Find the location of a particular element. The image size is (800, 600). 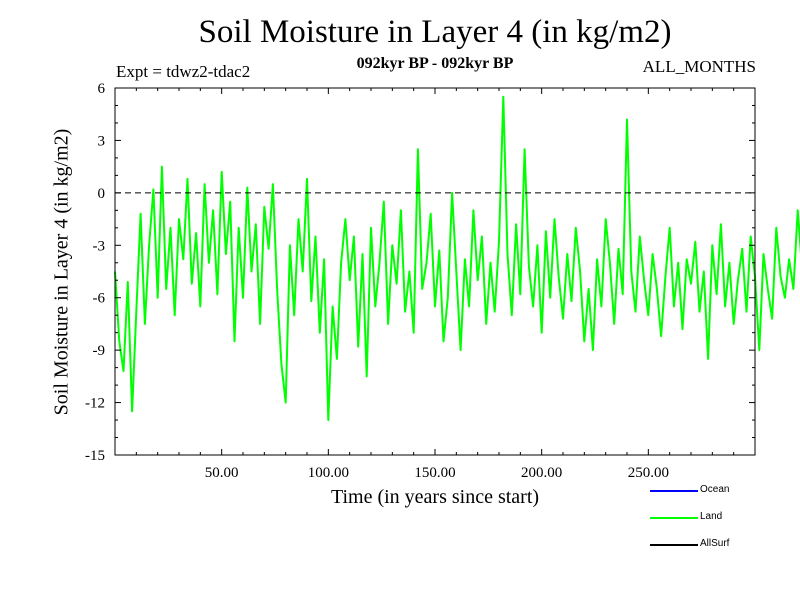

y-tick-label: -12 is located at coordinates (95, 404).